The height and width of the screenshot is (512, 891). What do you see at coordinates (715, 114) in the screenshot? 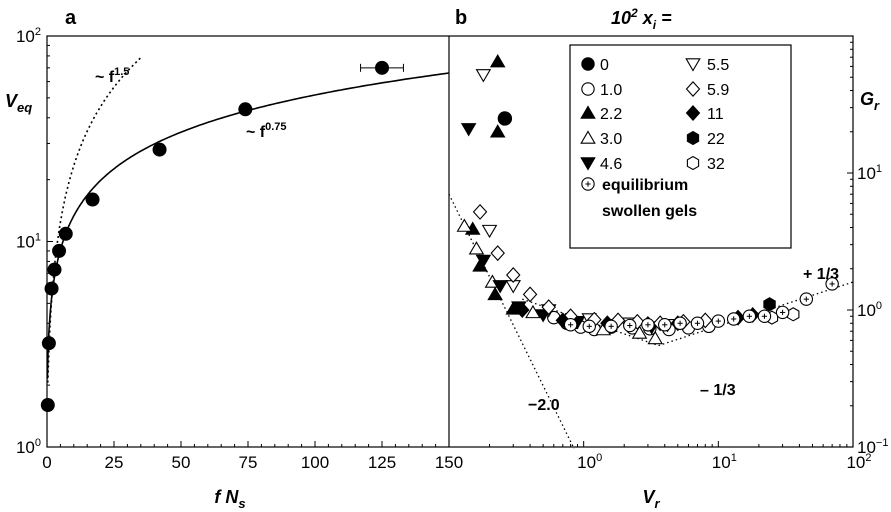
I see `legend-label: 11` at bounding box center [715, 114].